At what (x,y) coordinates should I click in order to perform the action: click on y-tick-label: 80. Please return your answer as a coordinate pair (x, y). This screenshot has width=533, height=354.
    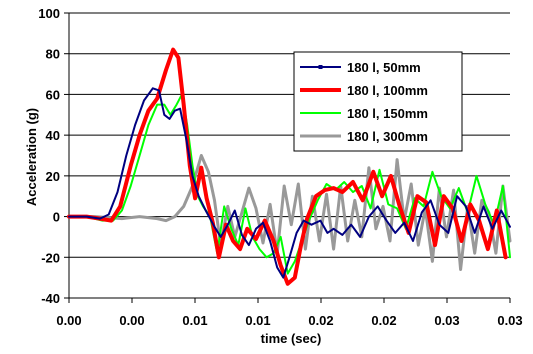
    Looking at the image, I should click on (53, 54).